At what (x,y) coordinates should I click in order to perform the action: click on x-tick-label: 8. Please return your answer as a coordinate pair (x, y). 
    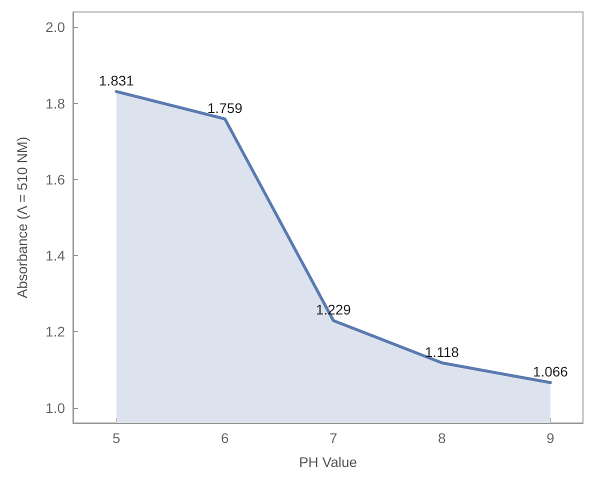
    Looking at the image, I should click on (442, 438).